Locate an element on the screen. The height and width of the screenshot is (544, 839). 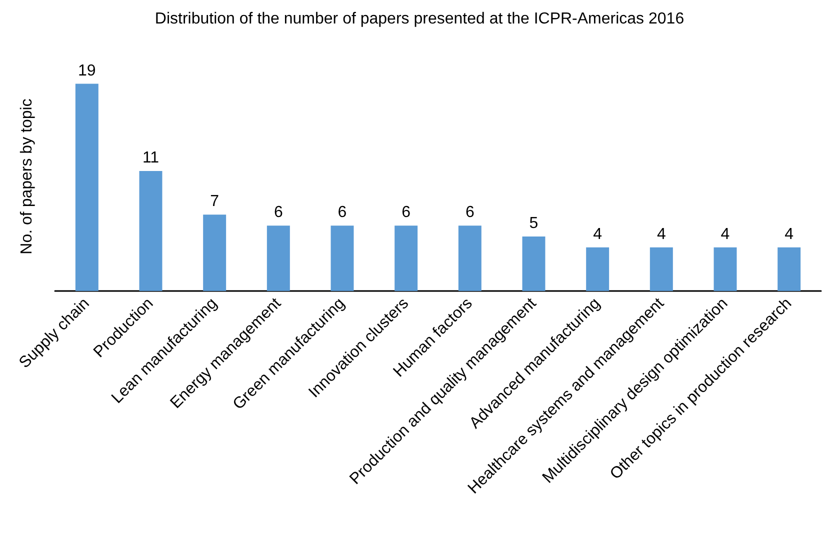
data-label: 19 is located at coordinates (87, 71).